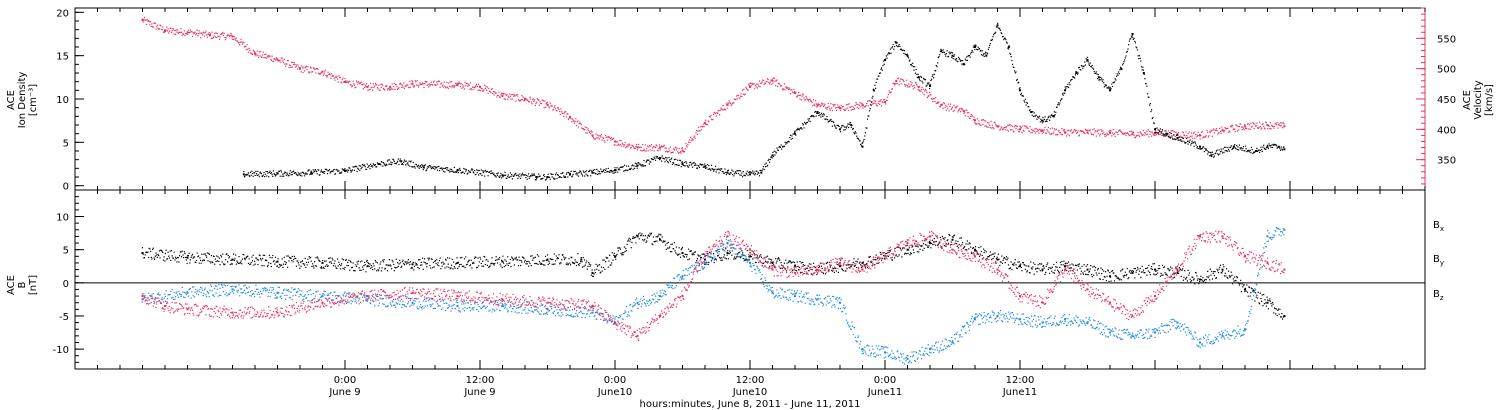  What do you see at coordinates (502, 96) in the screenshot?
I see `velocity-series-point` at bounding box center [502, 96].